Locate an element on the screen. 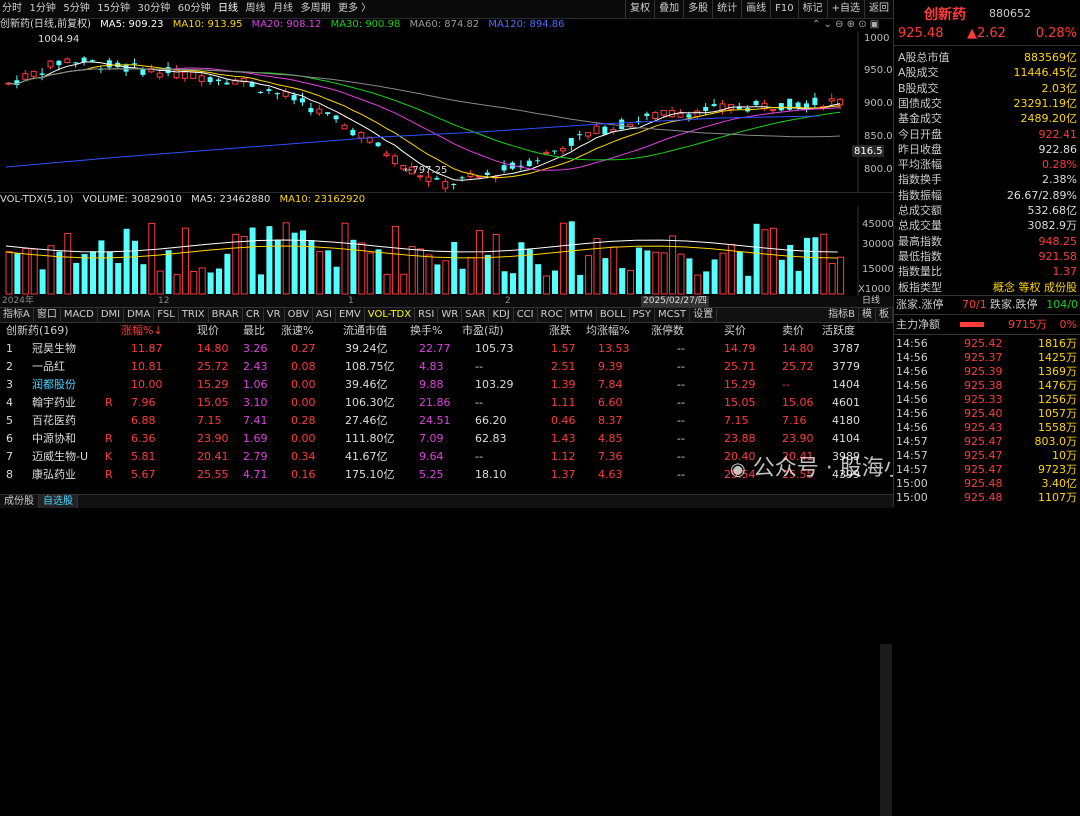 The image size is (1080, 816). tab-cr: CR is located at coordinates (253, 315).